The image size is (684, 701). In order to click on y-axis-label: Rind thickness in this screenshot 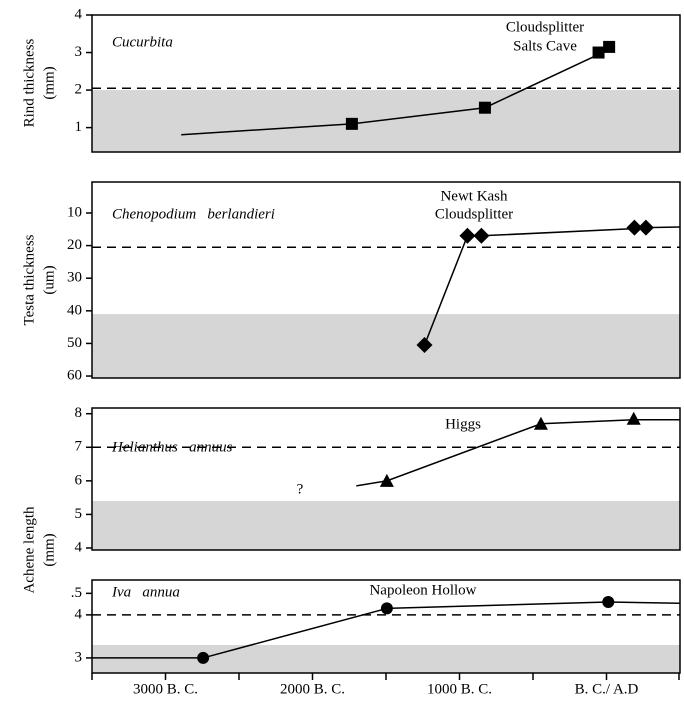, I will do `click(29, 82)`.